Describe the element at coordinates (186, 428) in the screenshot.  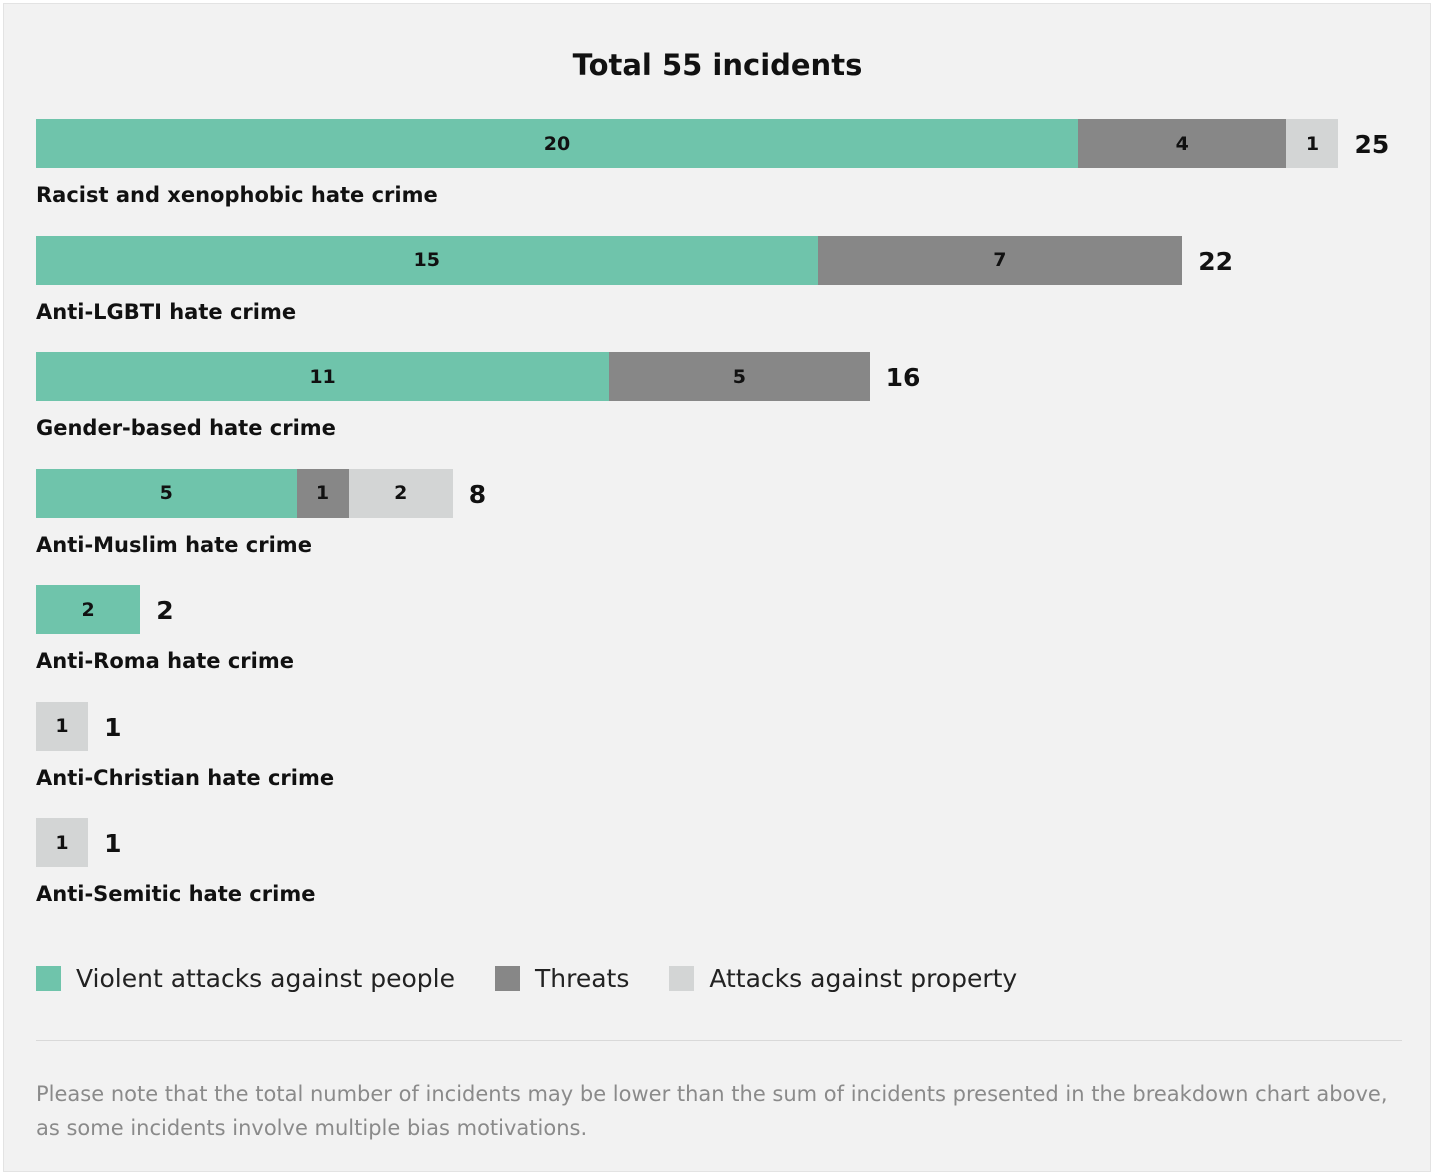
I see `category-label: Gender-based hate crime` at that location.